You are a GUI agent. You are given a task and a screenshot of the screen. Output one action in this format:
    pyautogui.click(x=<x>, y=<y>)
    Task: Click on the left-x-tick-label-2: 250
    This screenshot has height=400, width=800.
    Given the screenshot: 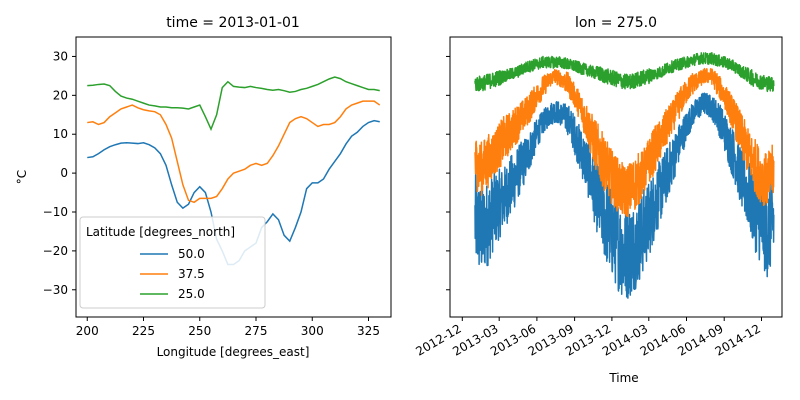 What is the action you would take?
    pyautogui.click(x=199, y=331)
    